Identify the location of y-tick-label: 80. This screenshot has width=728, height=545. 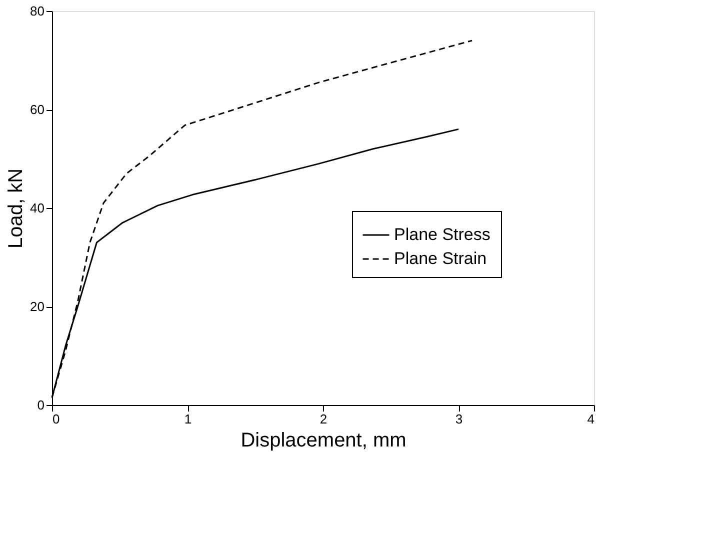
(37, 11).